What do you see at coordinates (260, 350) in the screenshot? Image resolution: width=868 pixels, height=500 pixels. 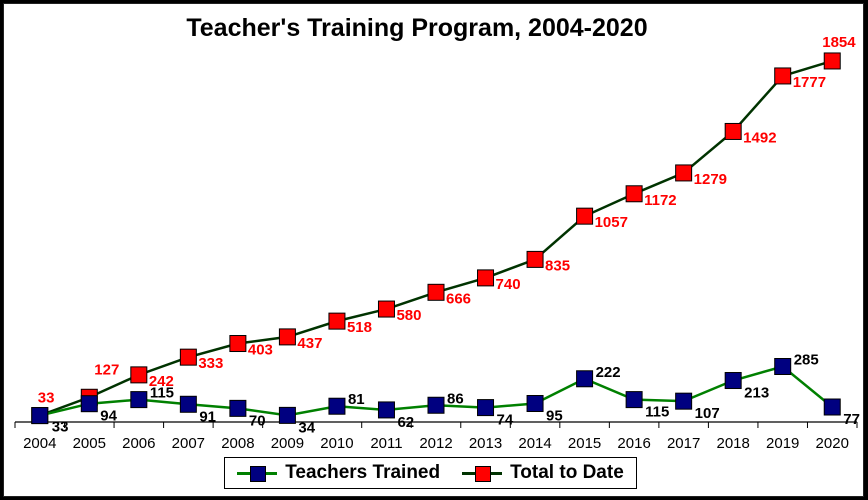 I see `data-label-total-to-date: 403` at bounding box center [260, 350].